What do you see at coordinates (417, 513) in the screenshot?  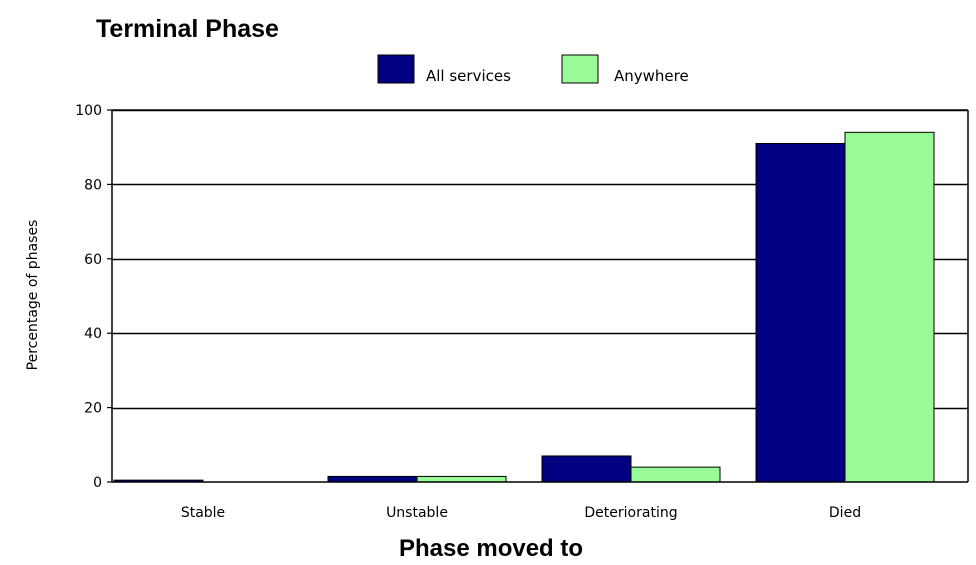 I see `x-tick-label: Unstable` at bounding box center [417, 513].